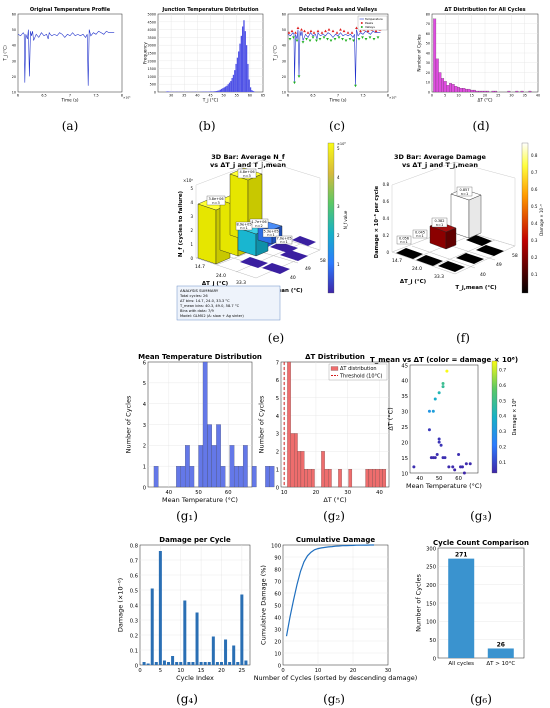 This screenshot has width=550, height=708. Describe the element at coordinates (201, 671) in the screenshot. I see `x-tick-label: 15` at that location.